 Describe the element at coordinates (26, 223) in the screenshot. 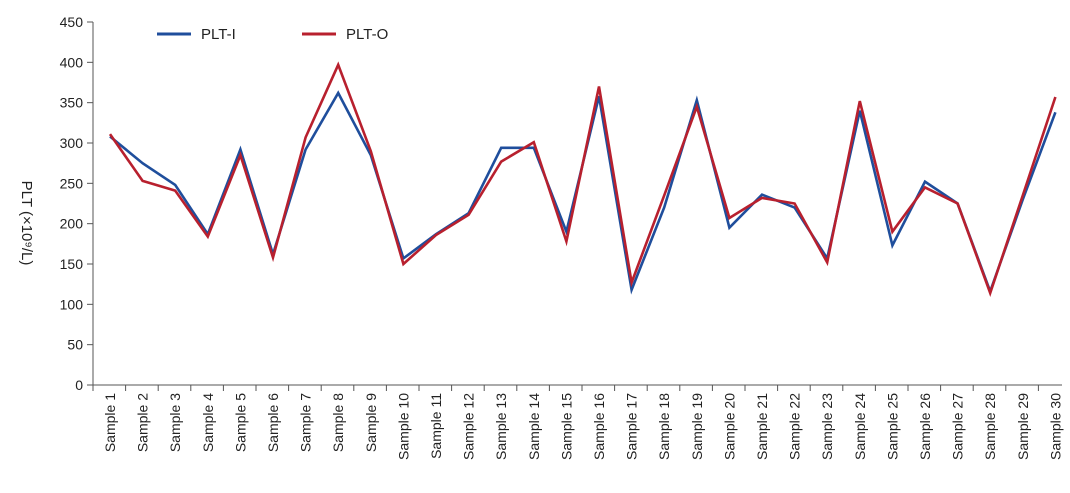

I see `y-axis-title: PLT (×10⁹/L)` at that location.